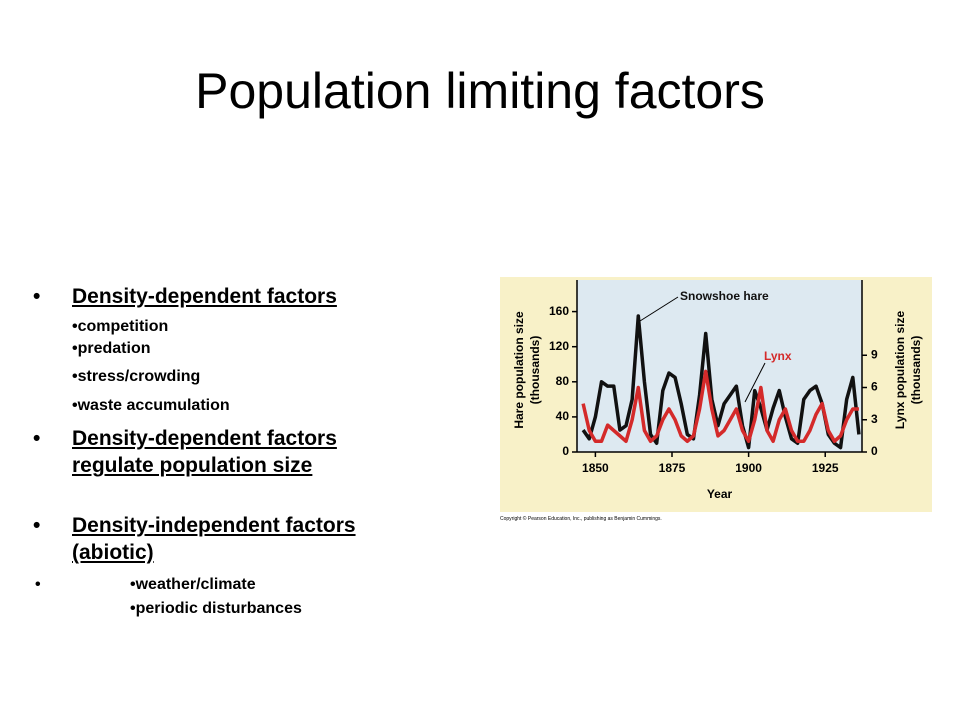  Describe the element at coordinates (120, 326) in the screenshot. I see `sub-bullet: •competition` at that location.